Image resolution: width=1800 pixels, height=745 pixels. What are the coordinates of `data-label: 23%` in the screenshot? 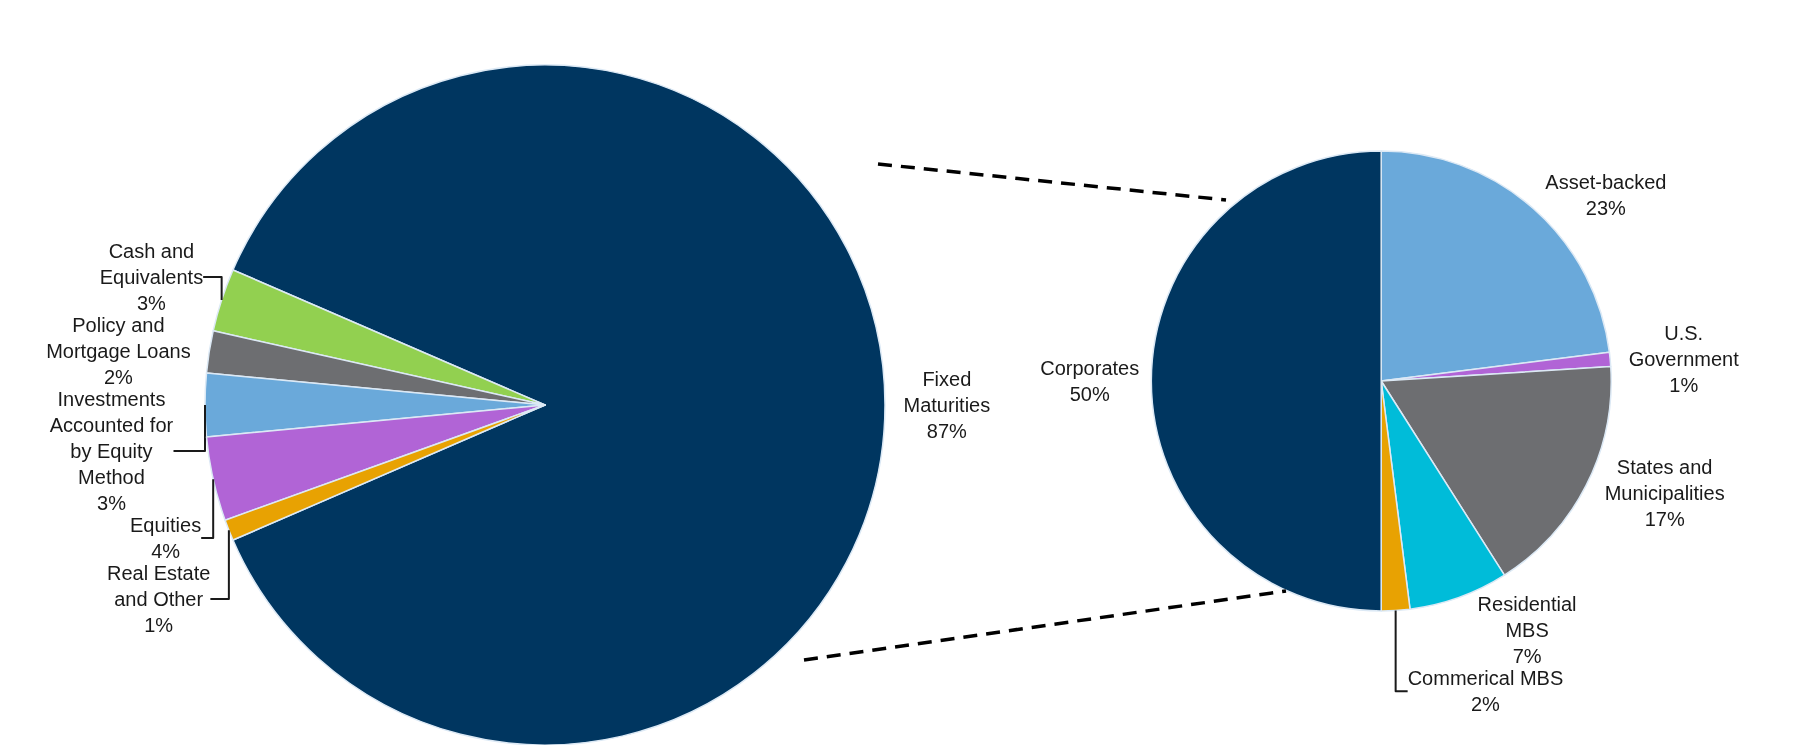 It's located at (1606, 207).